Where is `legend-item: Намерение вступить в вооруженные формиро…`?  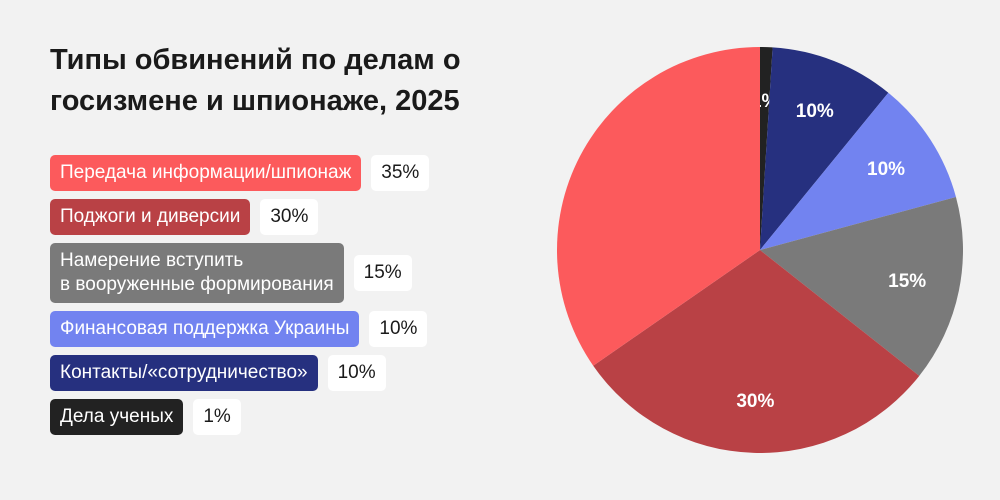
legend-item: Намерение вступить в вооруженные формиро… is located at coordinates (239, 273).